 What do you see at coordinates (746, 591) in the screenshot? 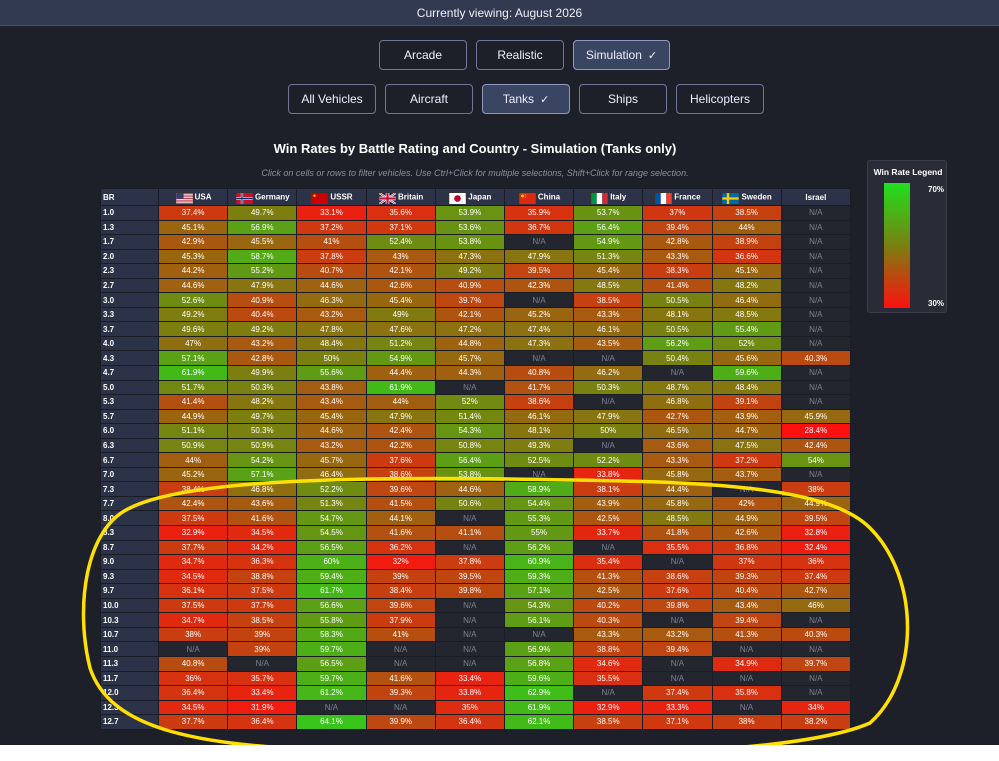
I see `winrate-cell: 40.4%` at bounding box center [746, 591].